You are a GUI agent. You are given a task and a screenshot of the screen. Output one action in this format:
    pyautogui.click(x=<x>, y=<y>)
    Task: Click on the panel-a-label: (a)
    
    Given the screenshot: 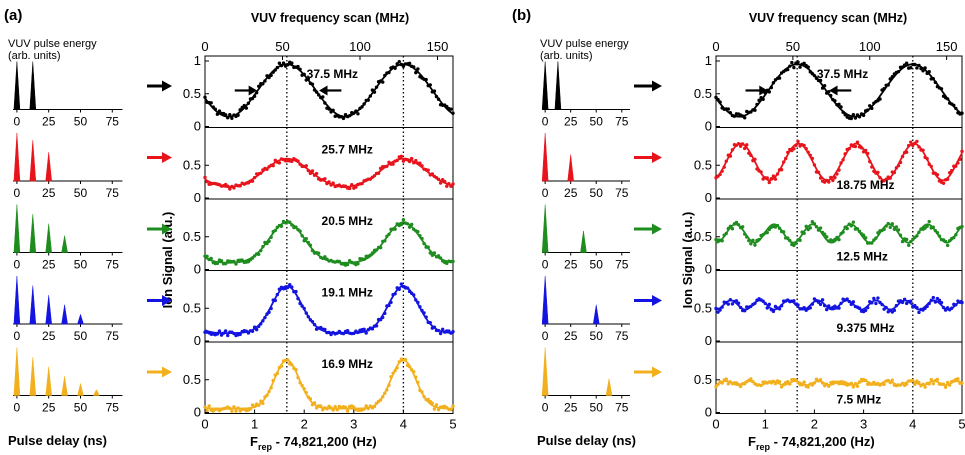 What is the action you would take?
    pyautogui.click(x=13, y=15)
    